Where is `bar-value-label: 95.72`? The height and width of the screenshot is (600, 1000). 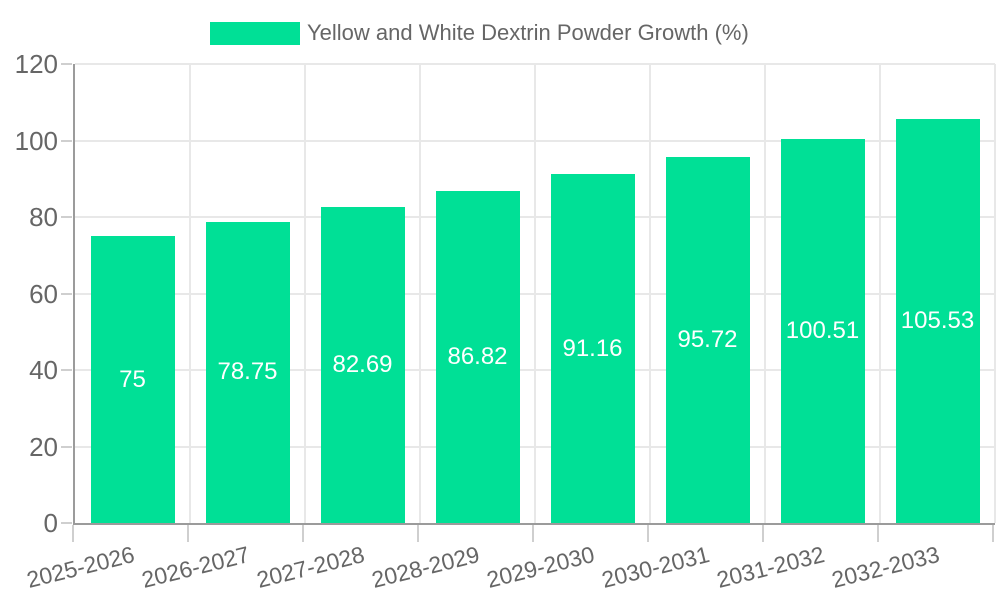 bar-value-label: 95.72 is located at coordinates (707, 339).